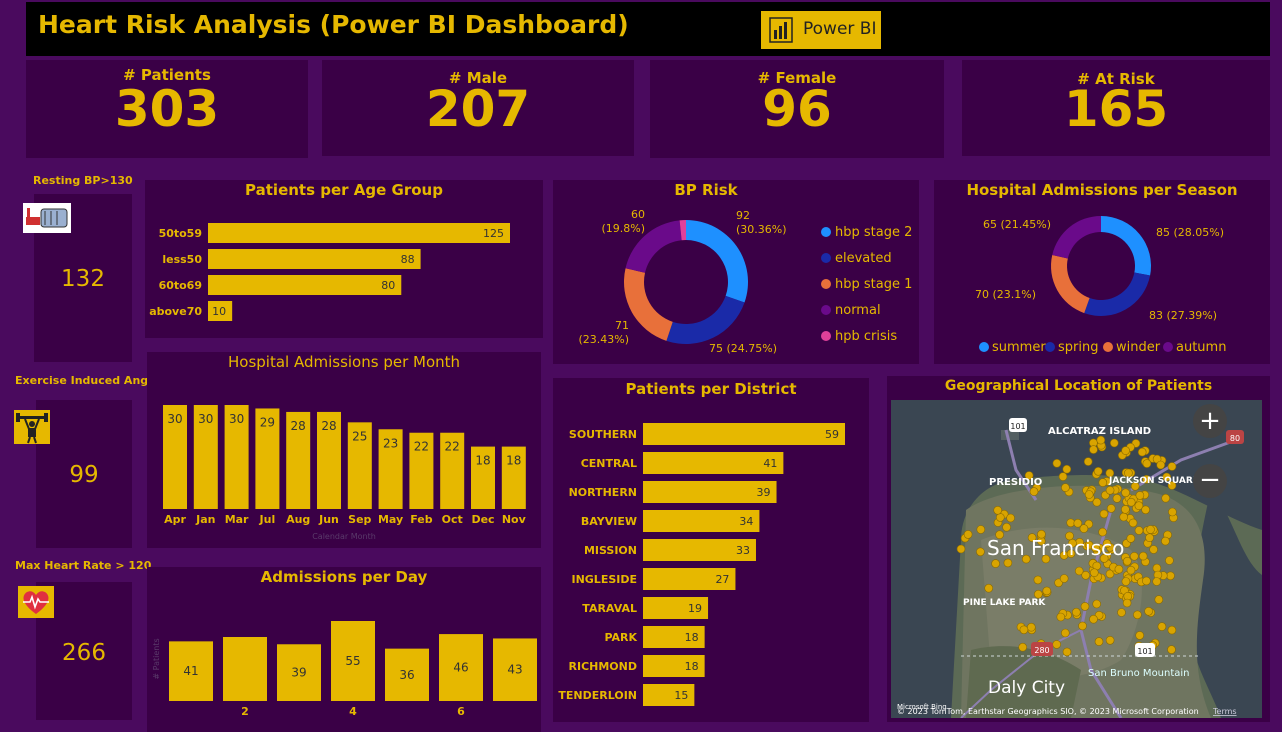 This screenshot has width=1282, height=732. Describe the element at coordinates (873, 232) in the screenshot. I see `legend-label: hbp stage 2` at that location.